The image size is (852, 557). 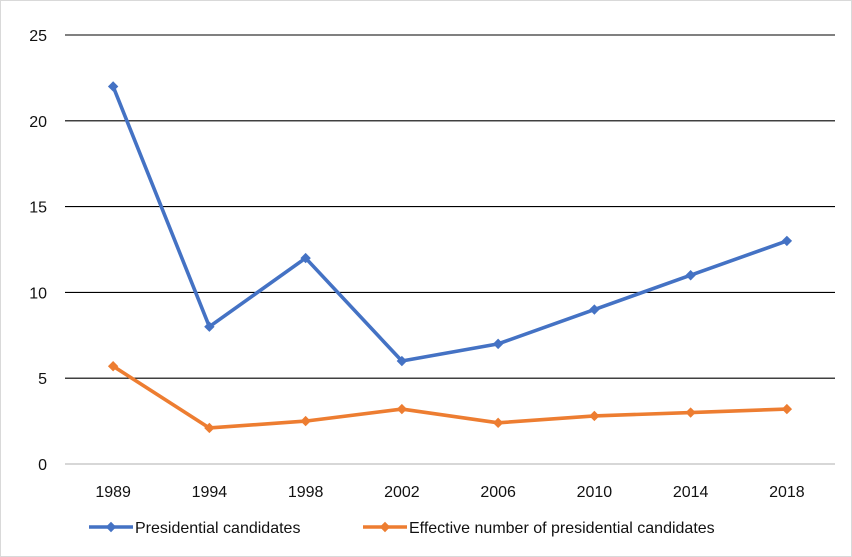 I want to click on y-tick-label: 0, so click(x=42, y=465).